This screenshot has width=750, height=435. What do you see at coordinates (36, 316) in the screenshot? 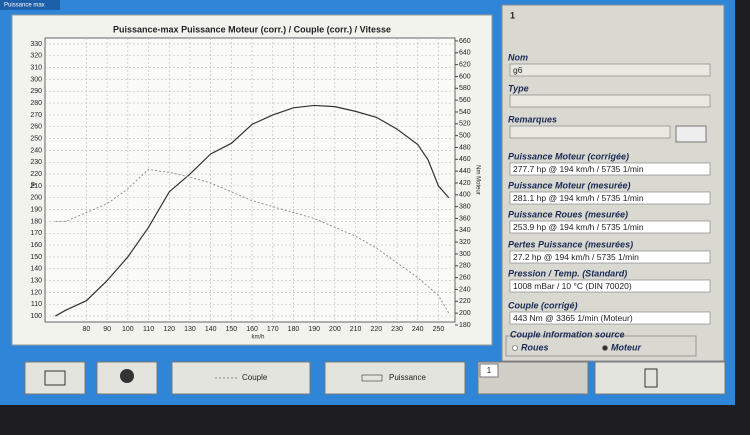
I see `y-tick-label: 100` at bounding box center [36, 316].